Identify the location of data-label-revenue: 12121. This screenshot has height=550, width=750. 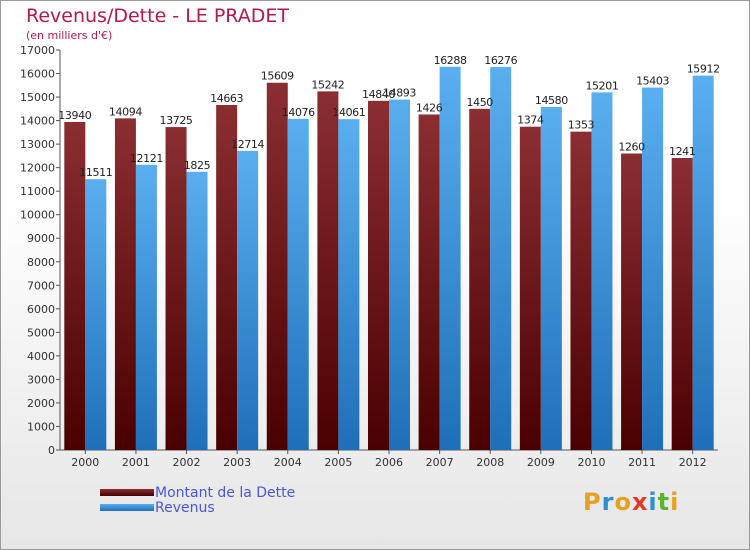
(146, 158).